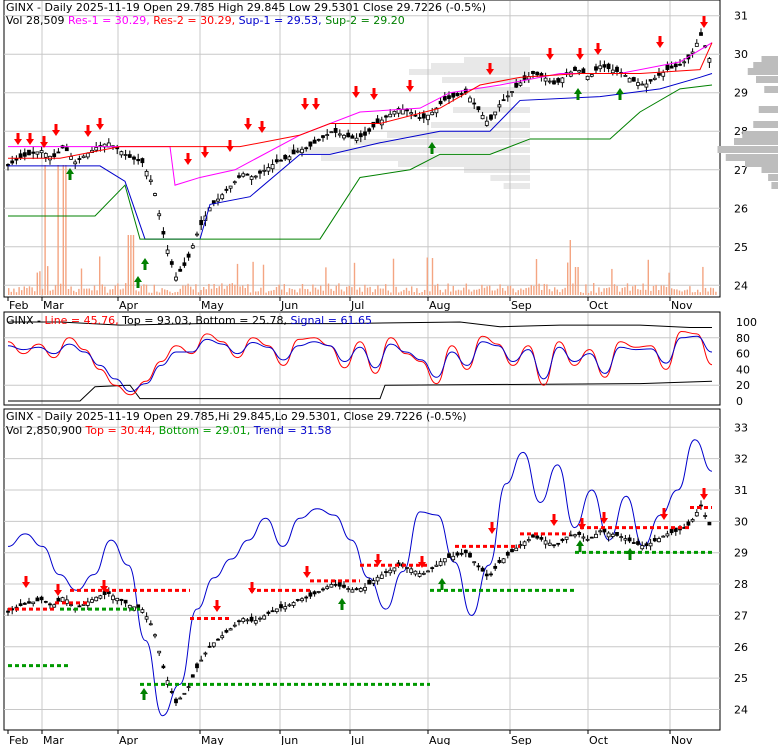 Image resolution: width=780 pixels, height=745 pixels. I want to click on price-y-tick-label: 29, so click(741, 93).